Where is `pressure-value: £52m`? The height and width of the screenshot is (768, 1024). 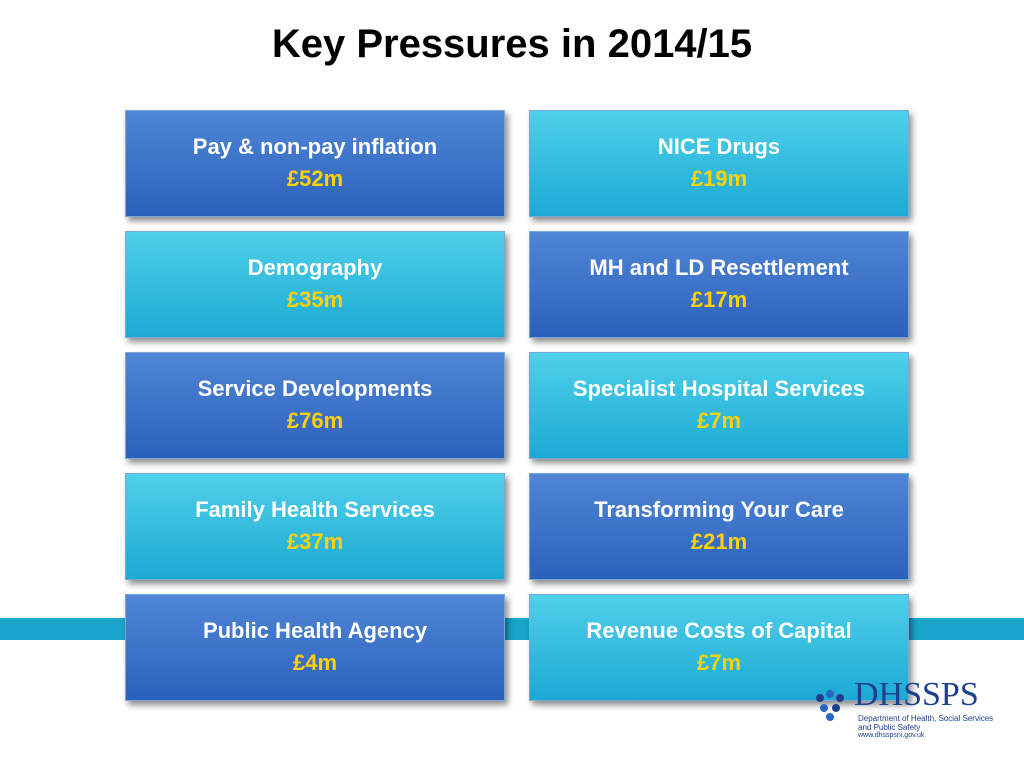 pressure-value: £52m is located at coordinates (315, 178).